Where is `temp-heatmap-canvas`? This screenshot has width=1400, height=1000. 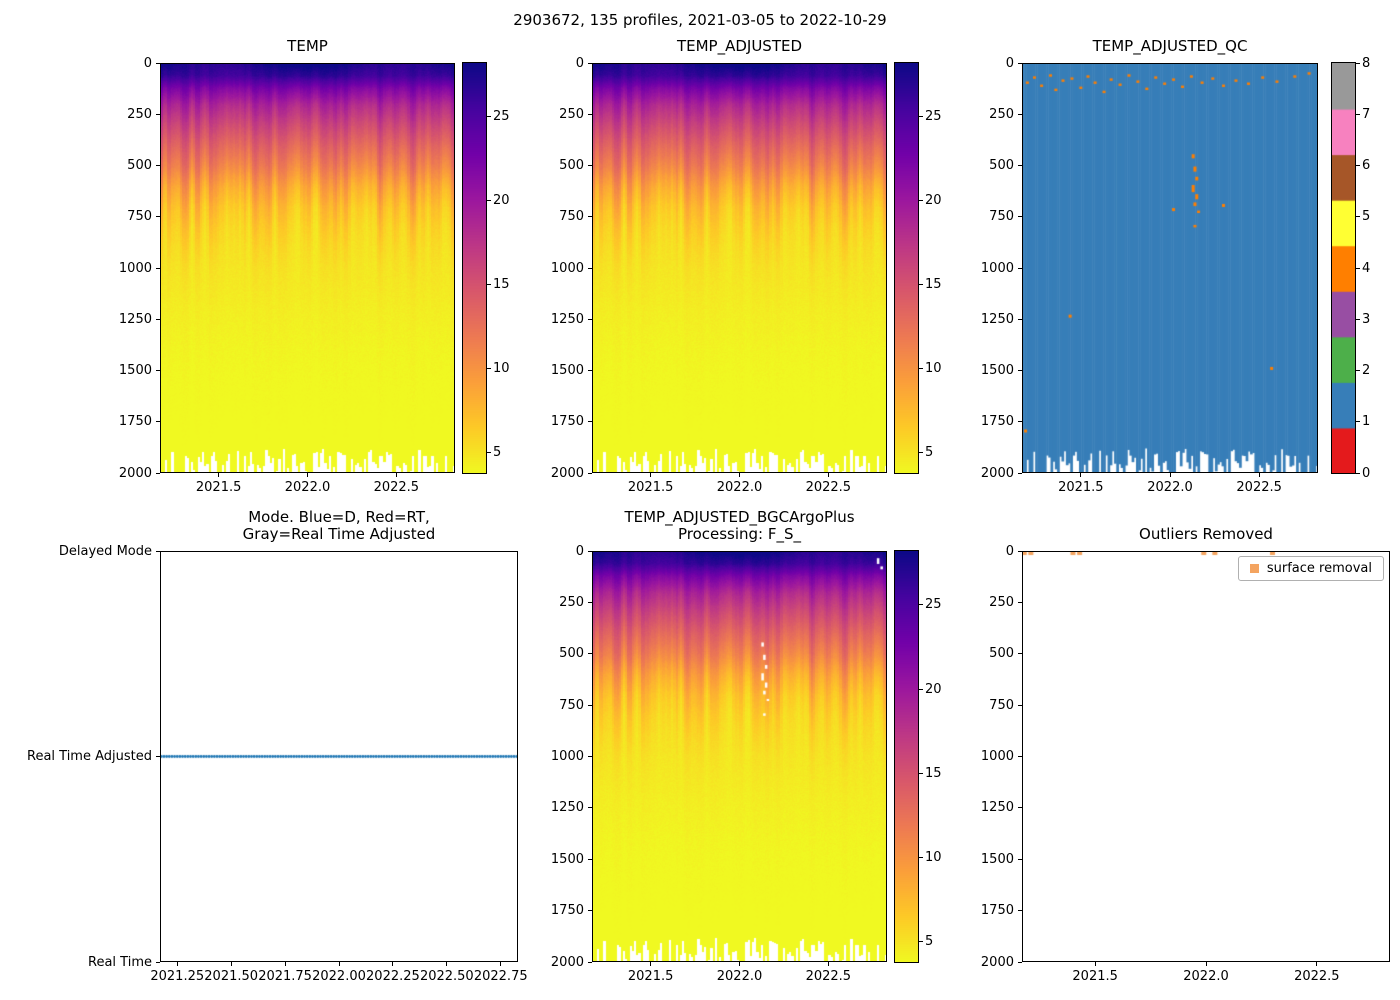 temp-heatmap-canvas is located at coordinates (307, 268).